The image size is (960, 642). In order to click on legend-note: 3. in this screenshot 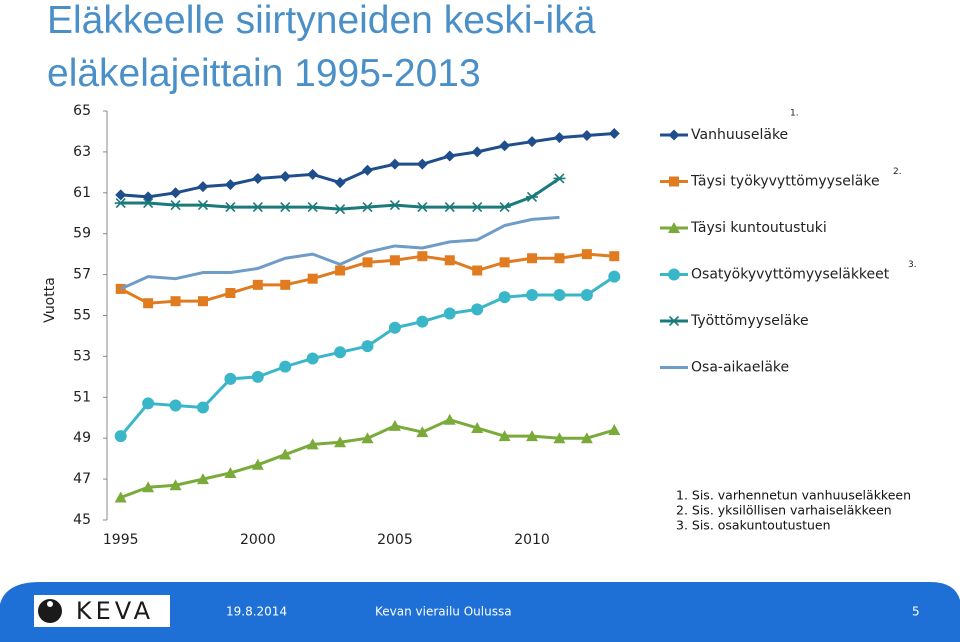, I will do `click(912, 265)`.